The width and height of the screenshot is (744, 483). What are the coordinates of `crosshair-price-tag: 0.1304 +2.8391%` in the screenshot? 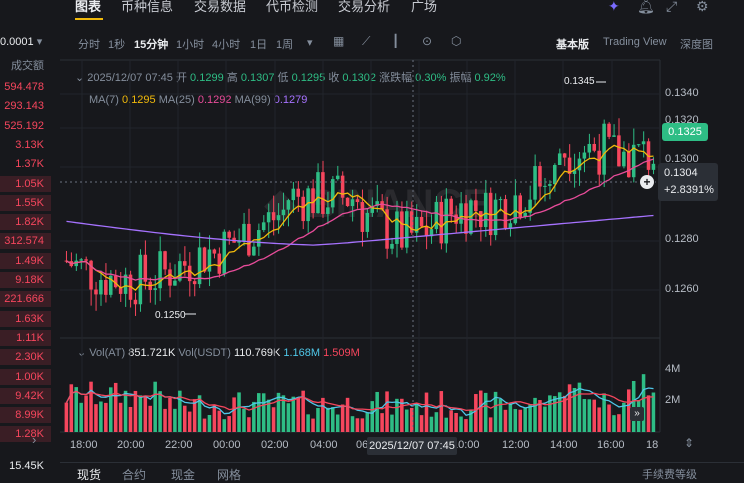 It's located at (688, 182).